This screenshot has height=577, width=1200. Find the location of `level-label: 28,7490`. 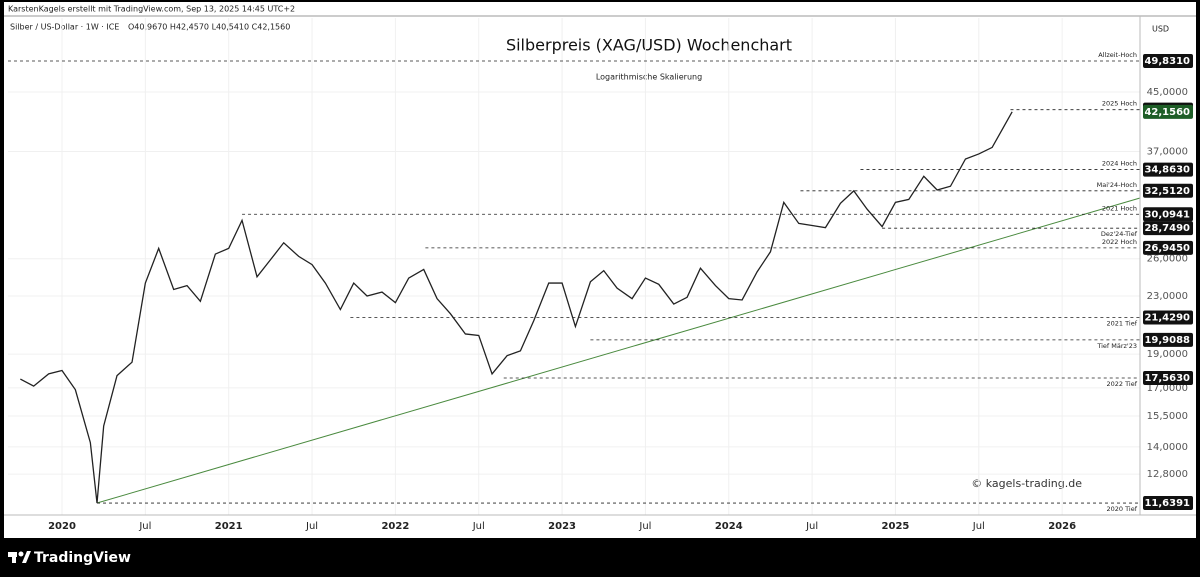

level-label: 28,7490 is located at coordinates (1167, 228).